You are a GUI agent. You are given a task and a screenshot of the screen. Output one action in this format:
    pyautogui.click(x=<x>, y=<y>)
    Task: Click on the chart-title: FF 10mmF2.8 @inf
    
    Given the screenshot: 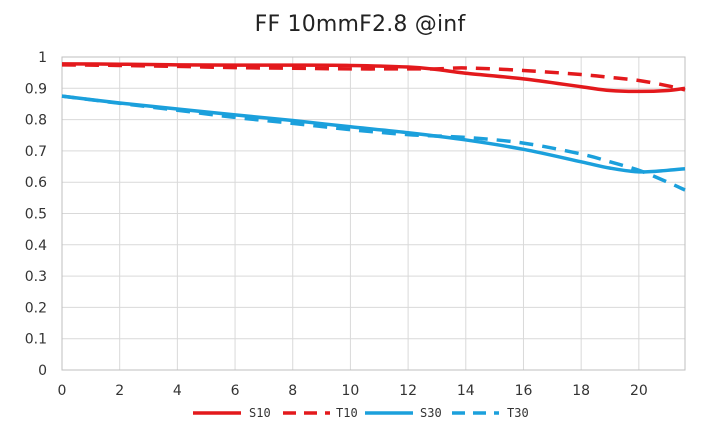 What is the action you would take?
    pyautogui.click(x=360, y=24)
    